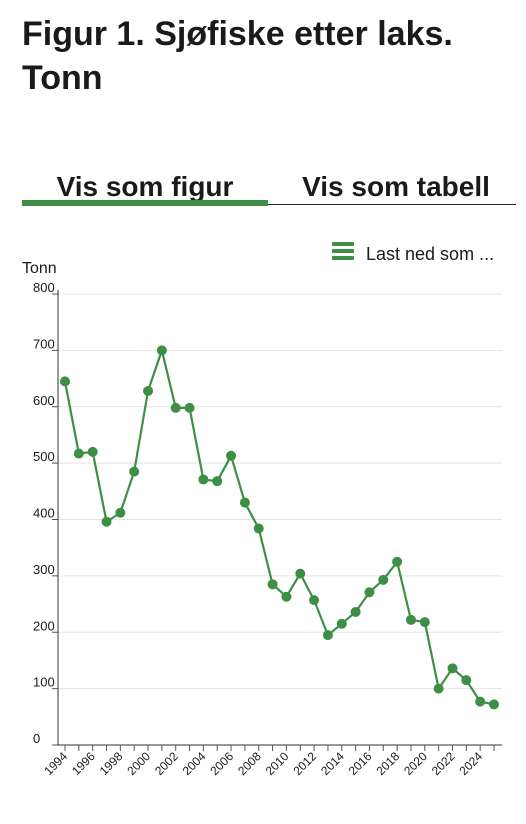 The width and height of the screenshot is (526, 824). Describe the element at coordinates (249, 763) in the screenshot. I see `x-tick-label: 2008` at that location.